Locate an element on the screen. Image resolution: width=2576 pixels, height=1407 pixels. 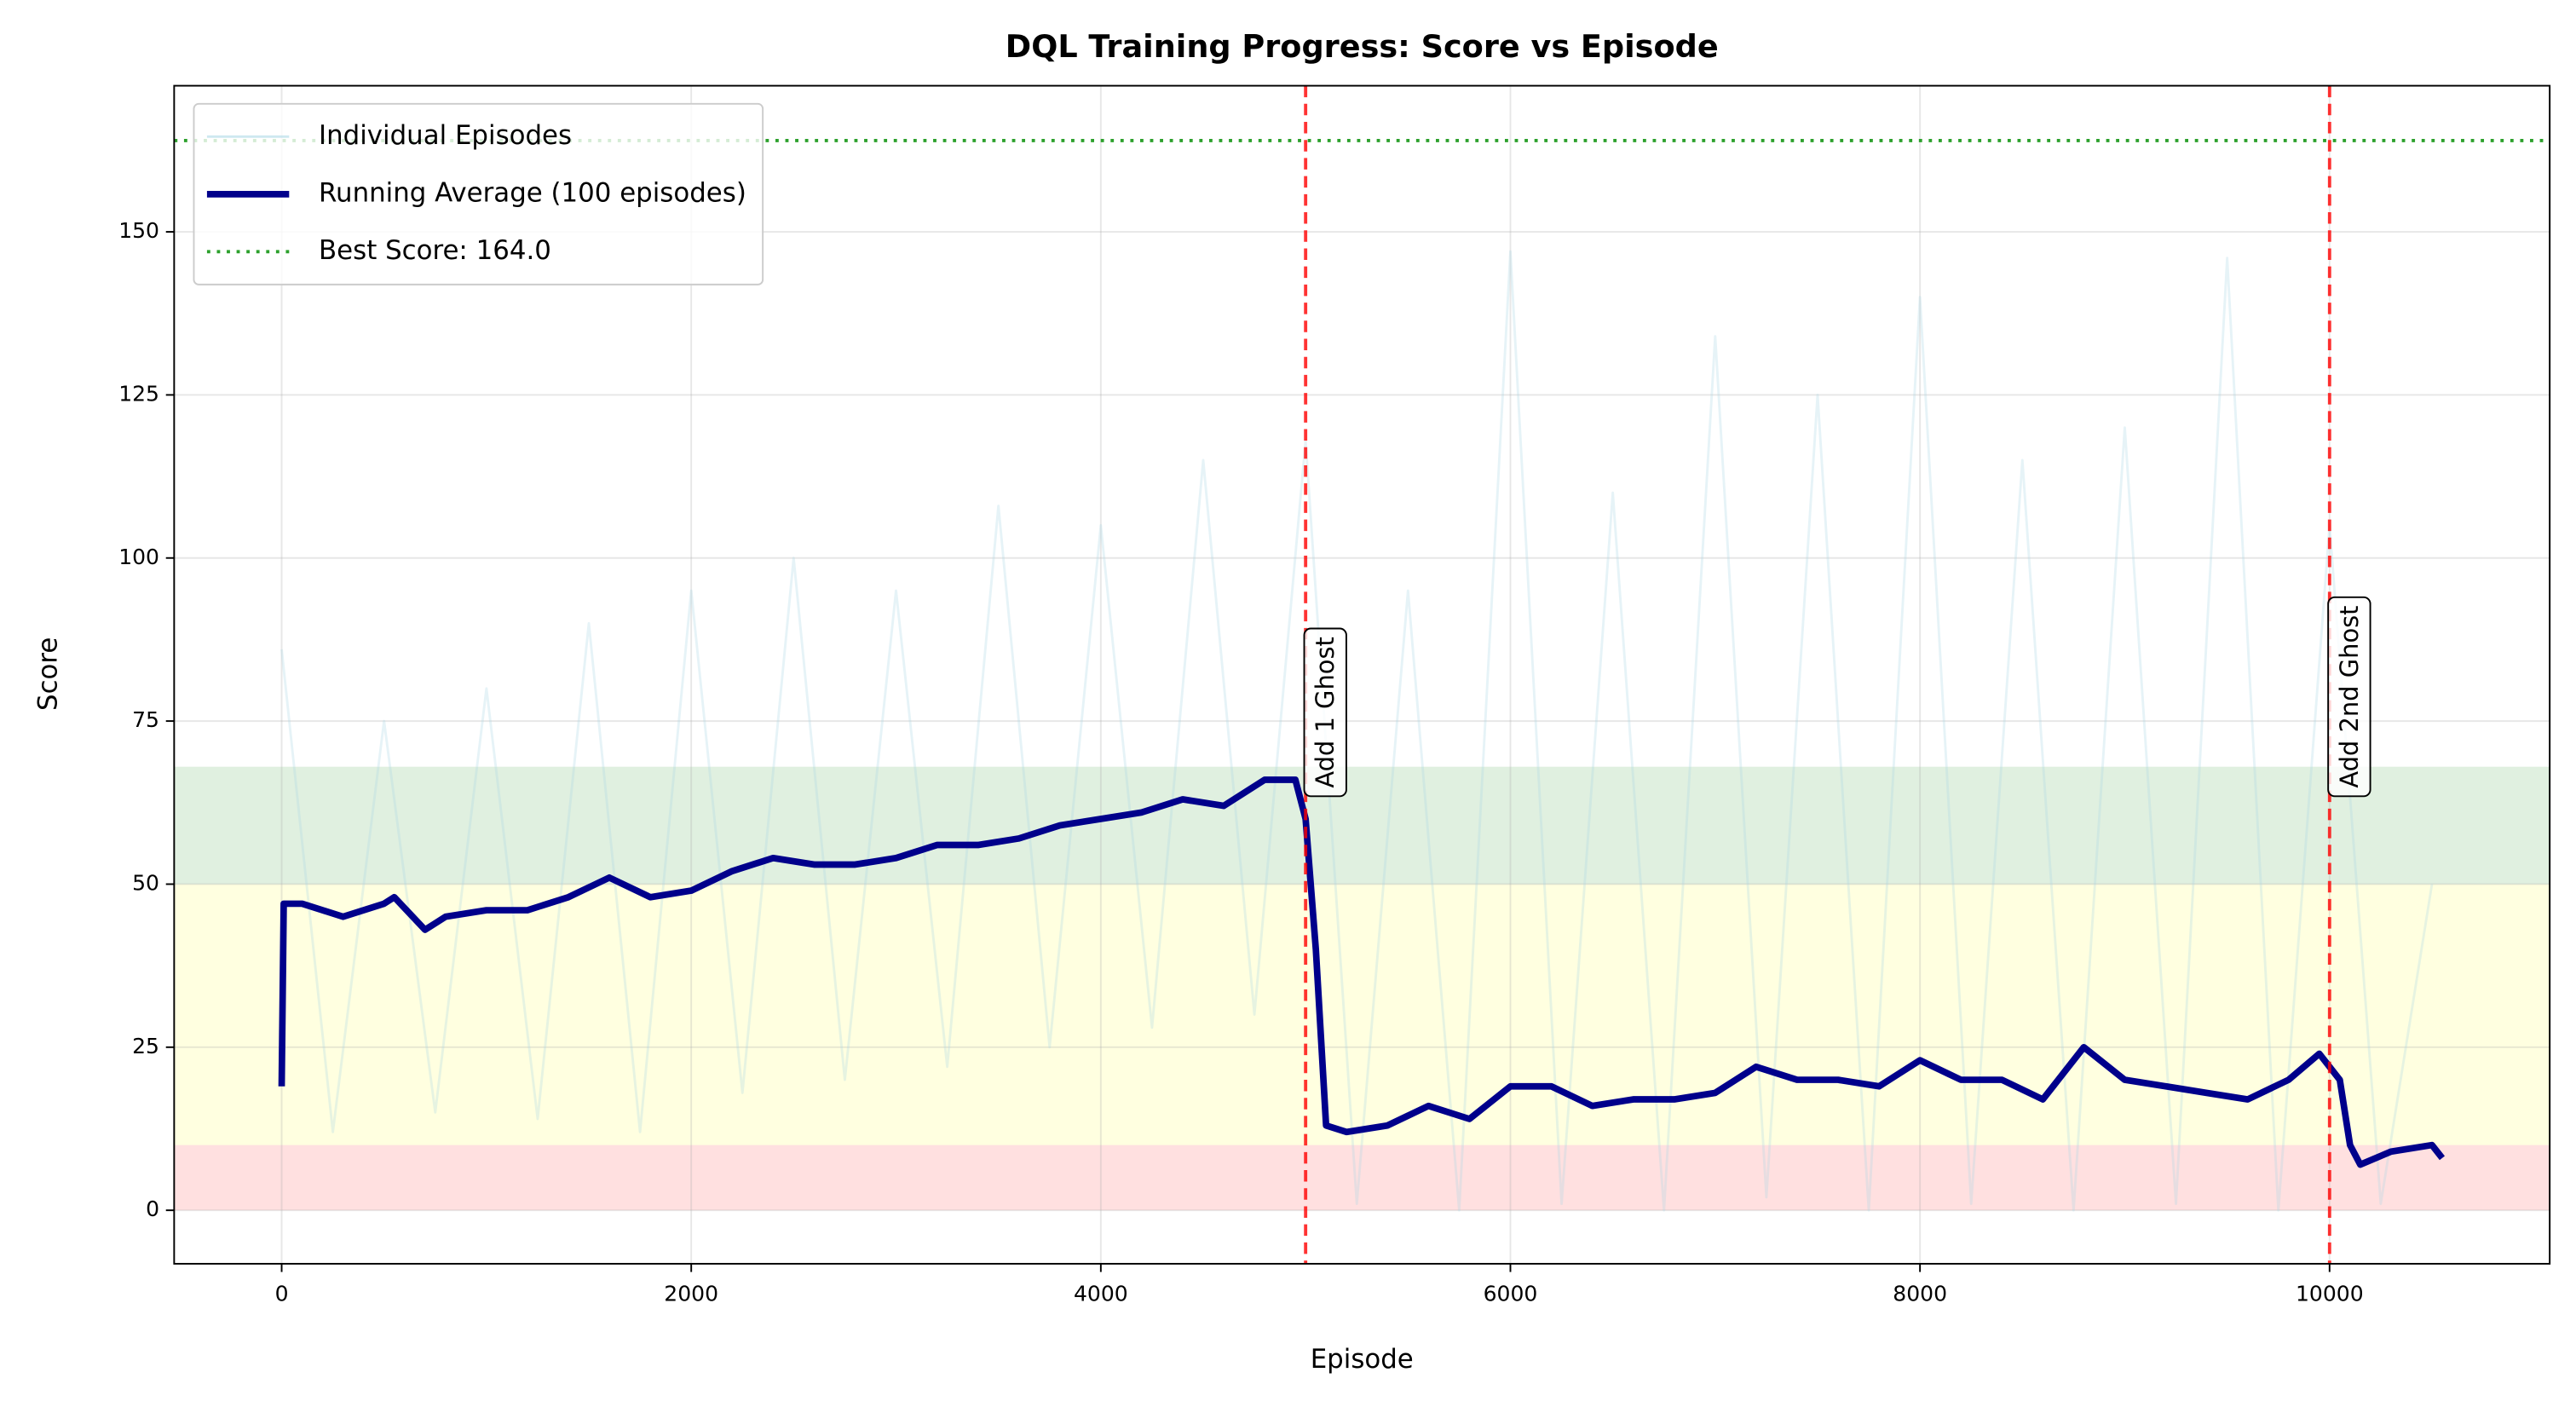
annotation: Add 2nd Ghost is located at coordinates (2349, 697).